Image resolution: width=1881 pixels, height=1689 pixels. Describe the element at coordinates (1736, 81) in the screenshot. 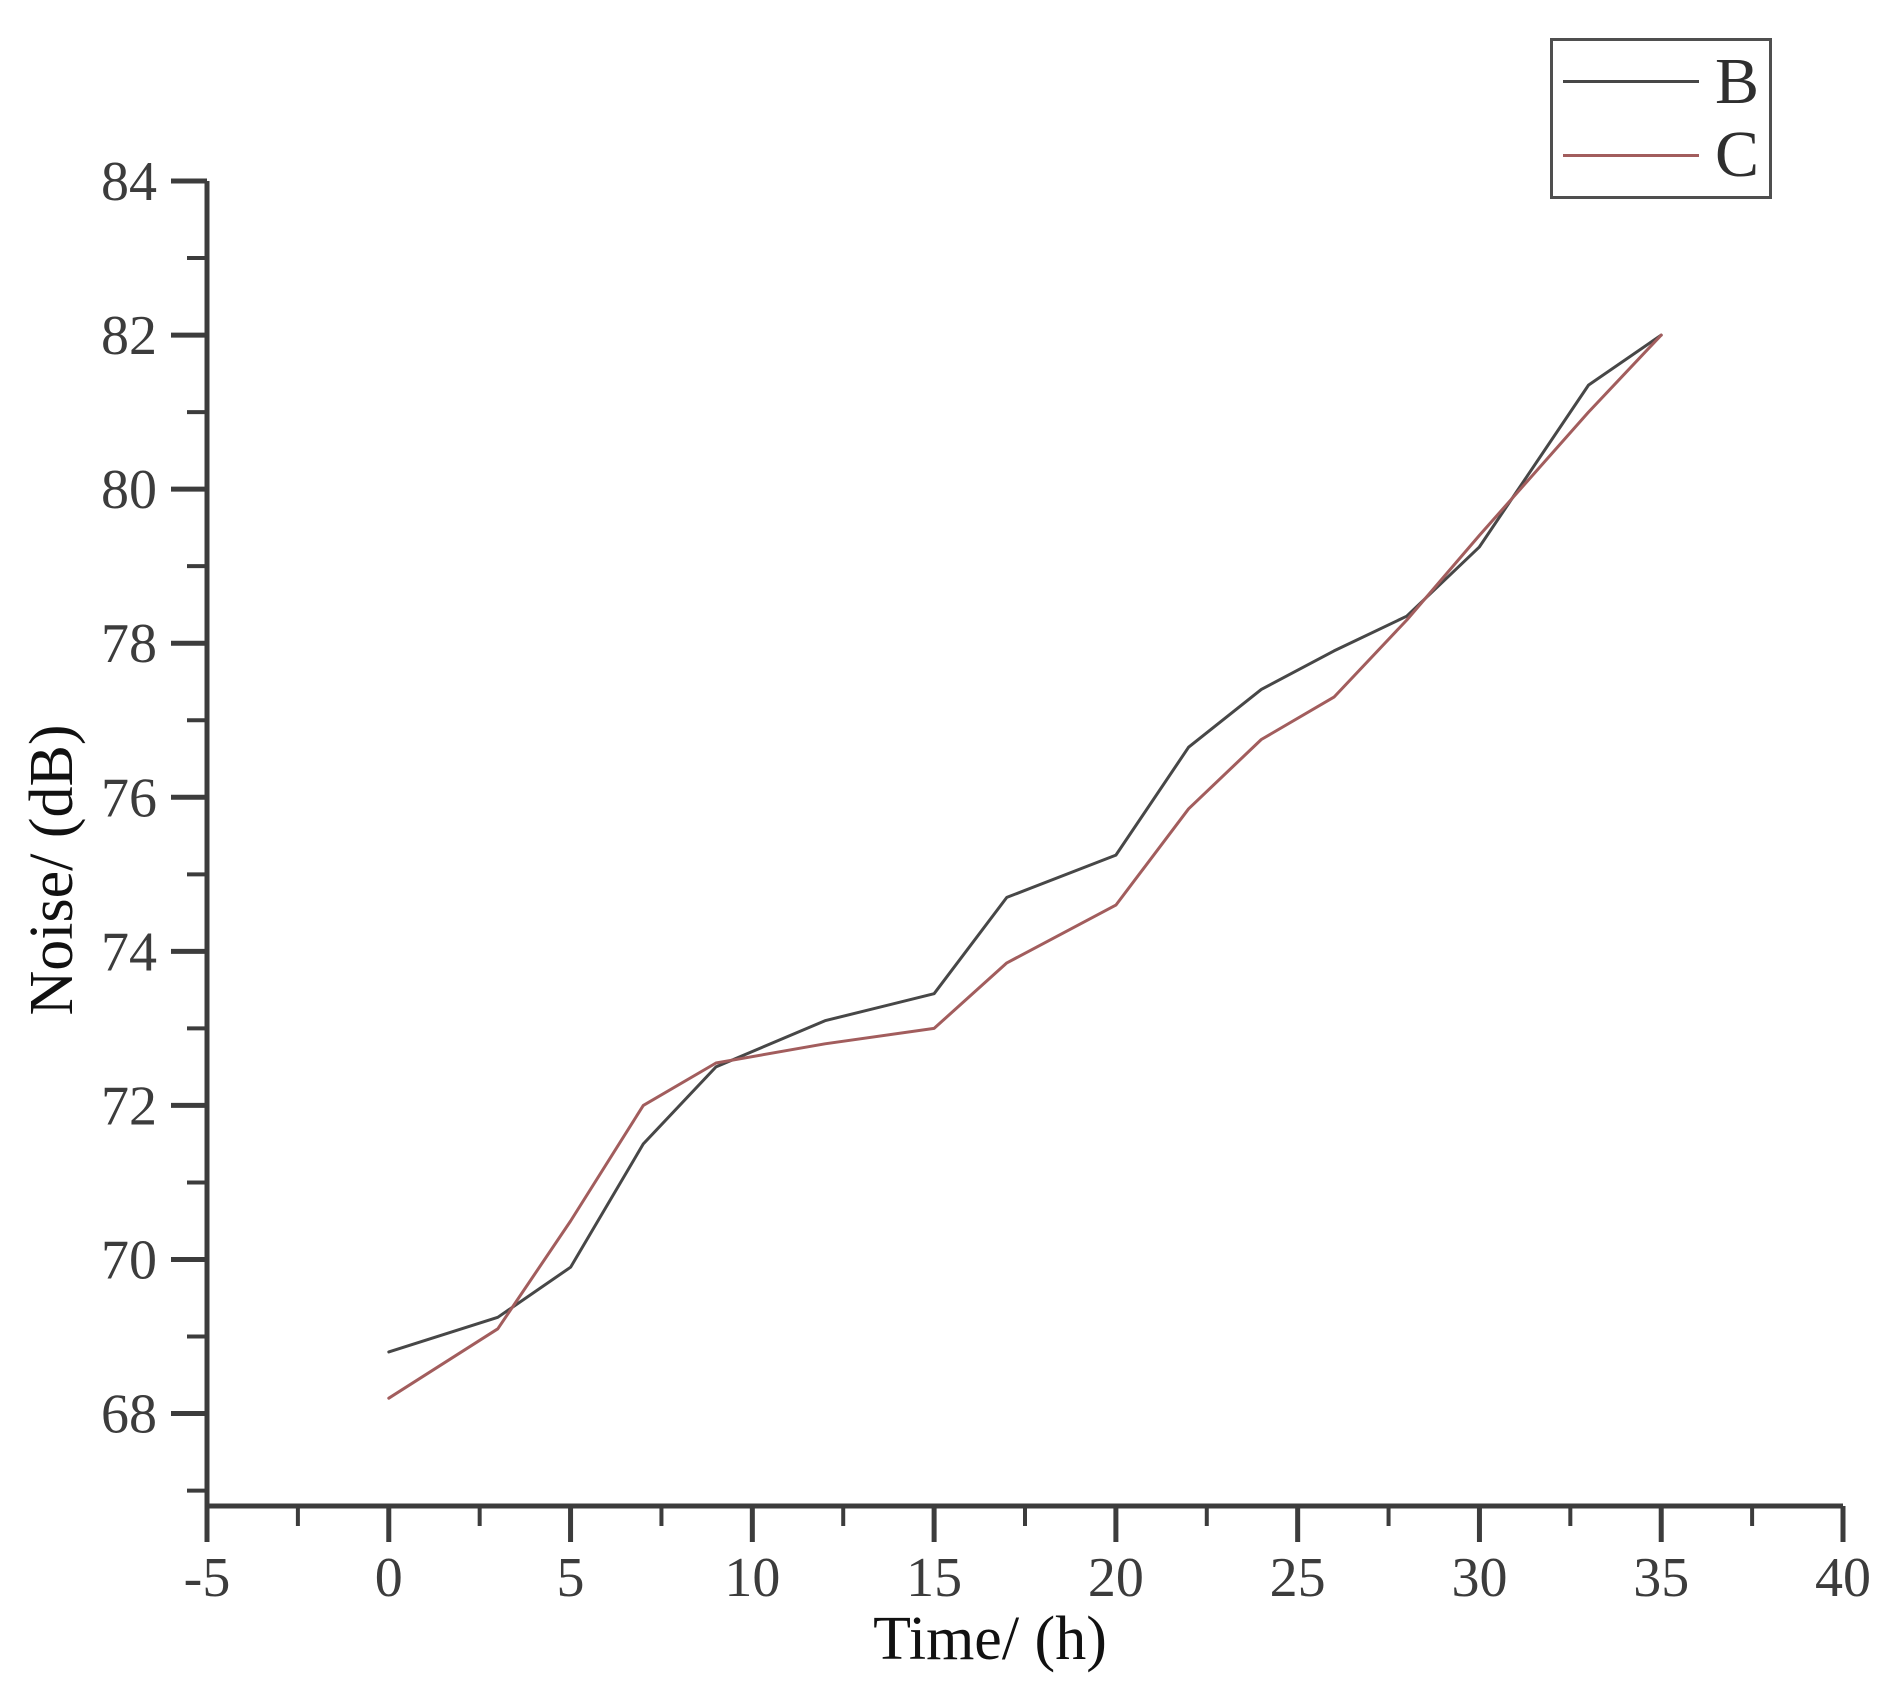

I see `legend-label-b: B` at that location.